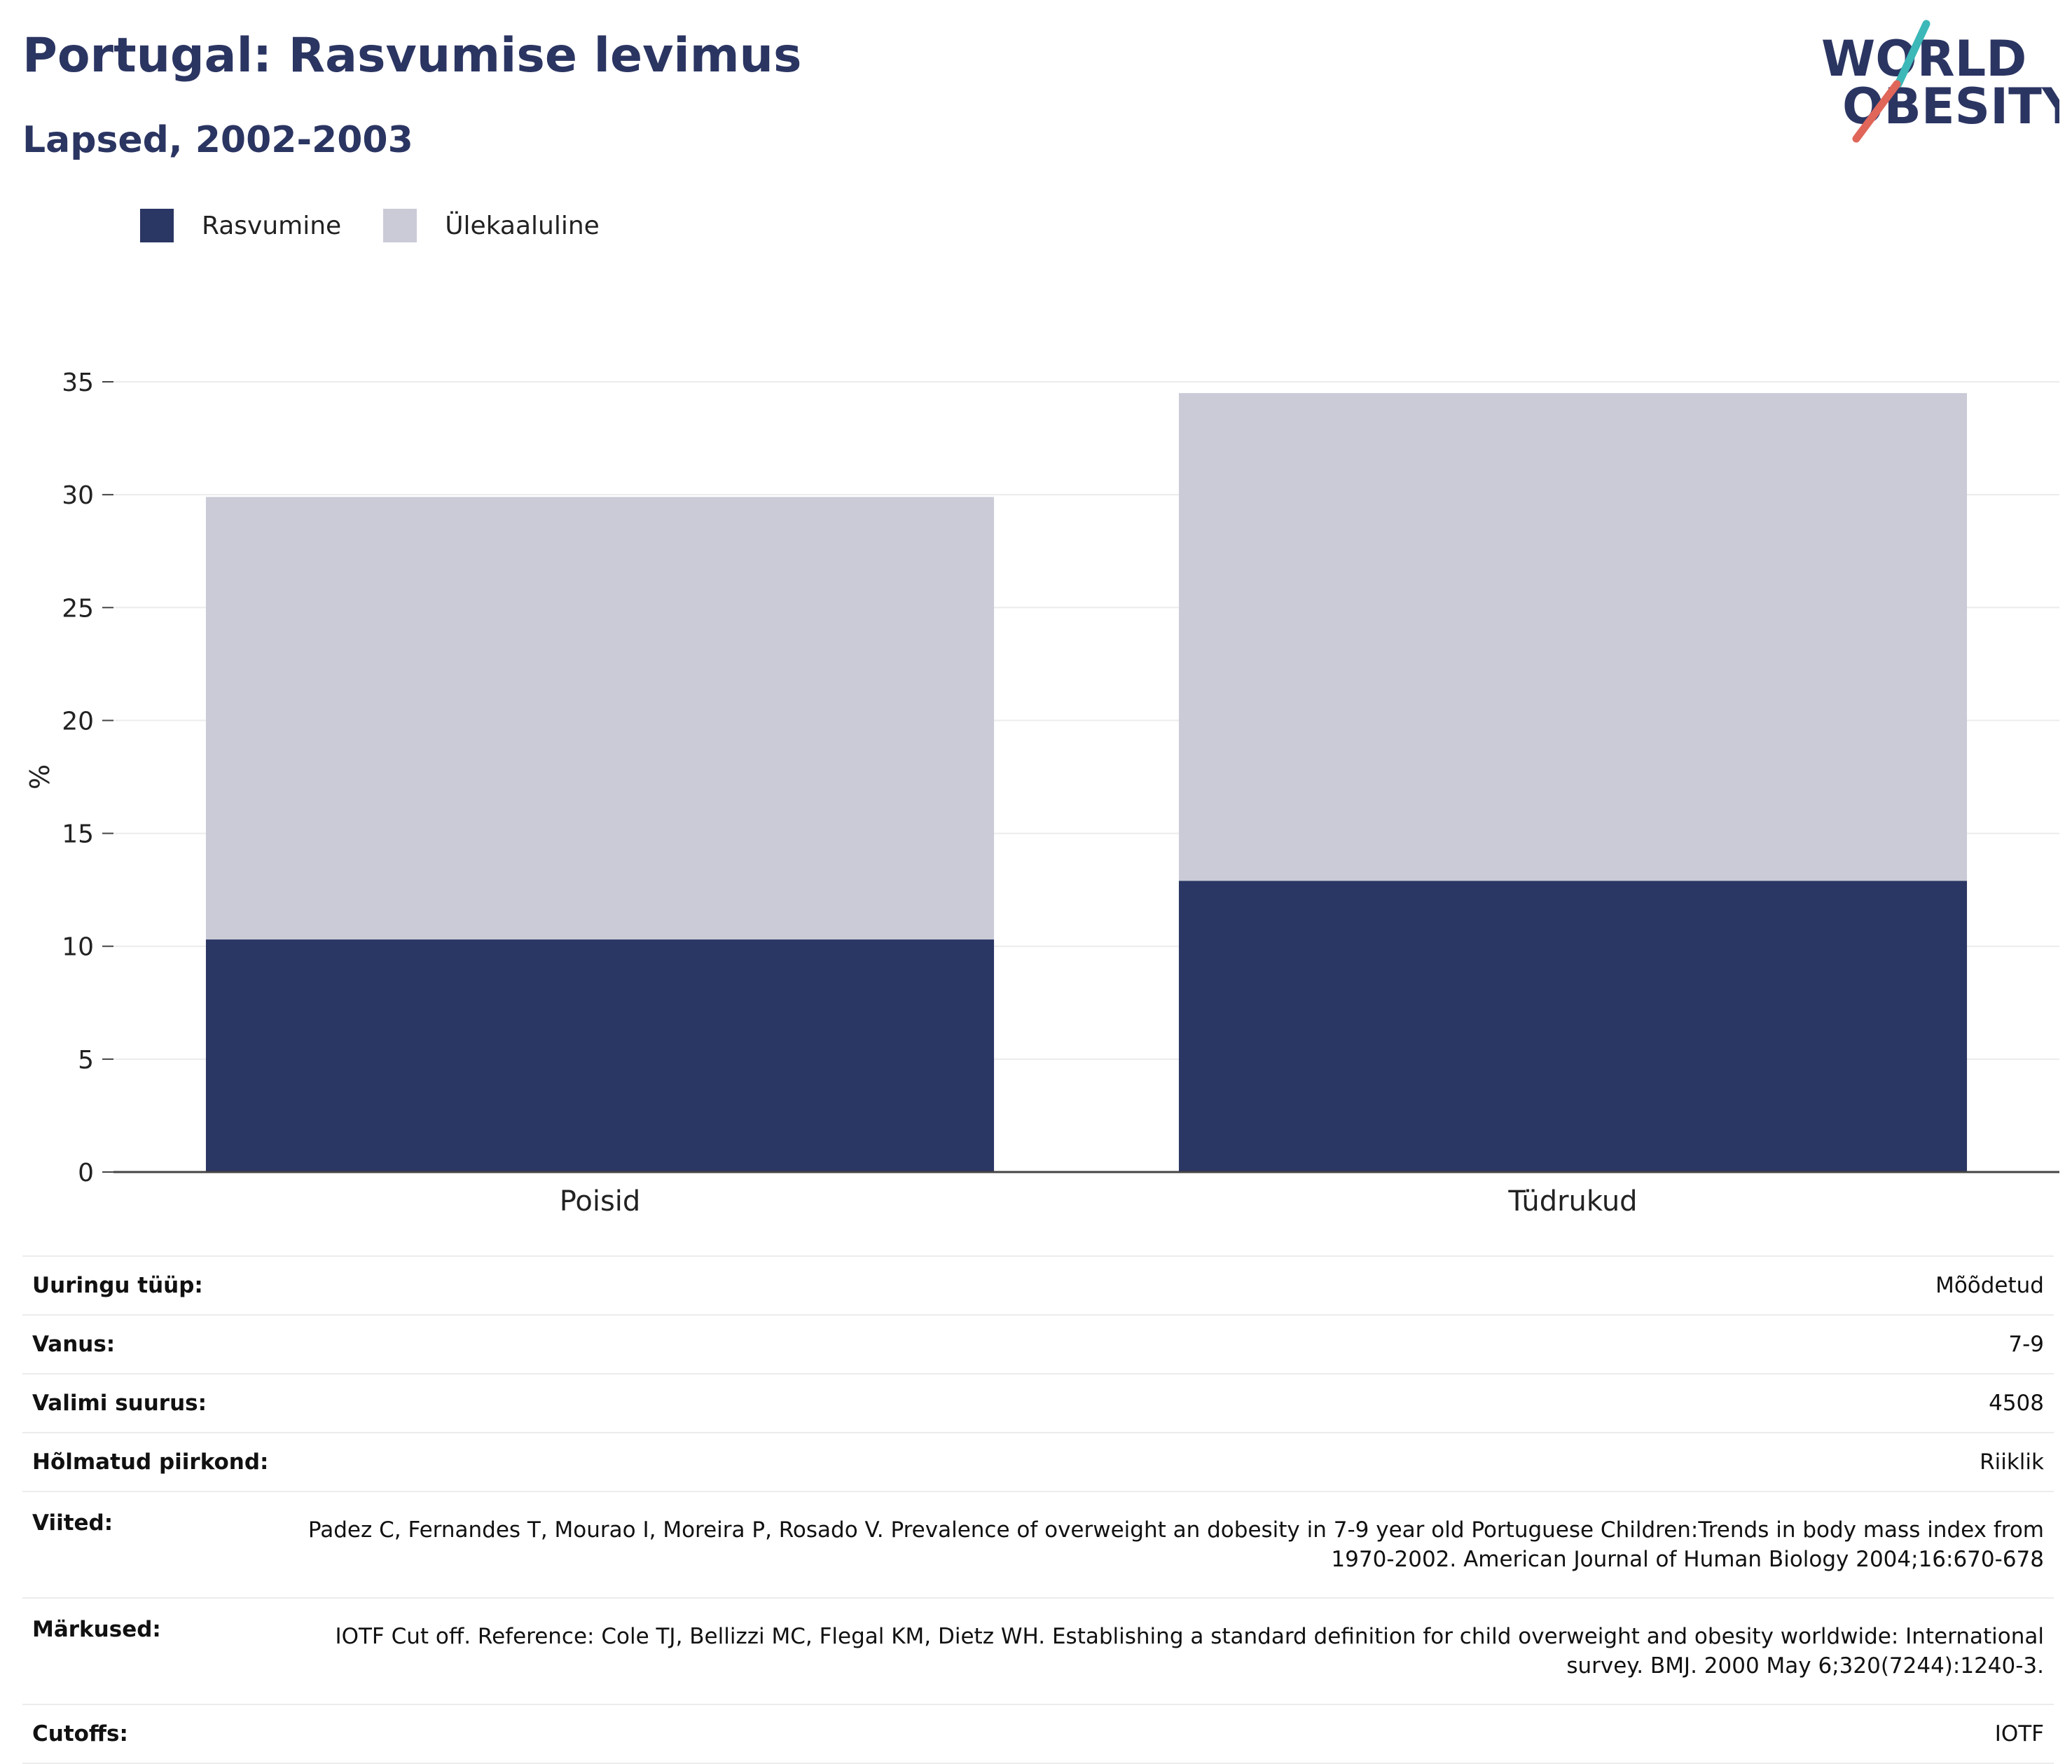 The height and width of the screenshot is (1764, 2072). I want to click on info-key: Cutoffs:, so click(151, 1734).